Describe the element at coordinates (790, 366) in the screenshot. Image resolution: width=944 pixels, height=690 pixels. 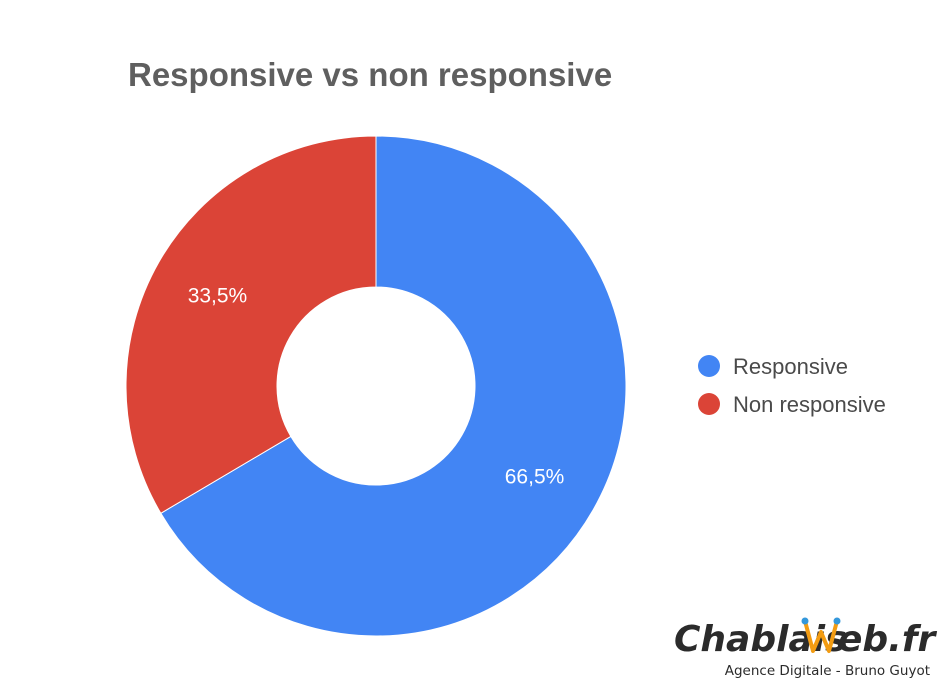
I see `legend-label: Responsive` at that location.